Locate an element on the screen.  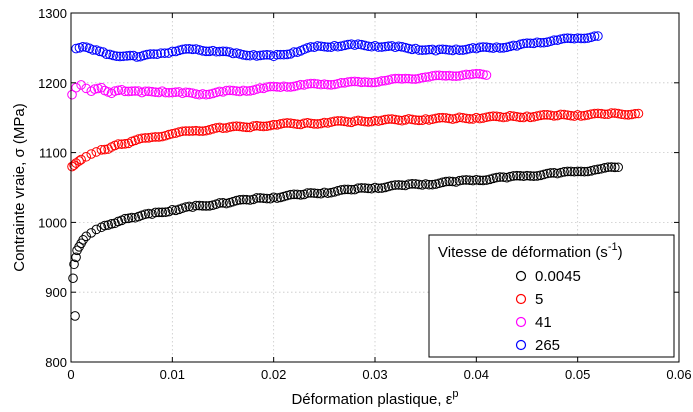
x-tick-label: 0.02 is located at coordinates (273, 374).